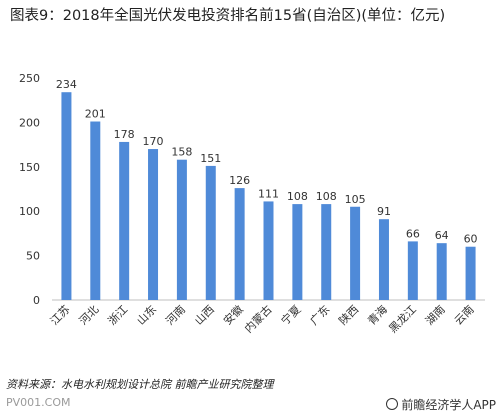 The image size is (504, 416). What do you see at coordinates (348, 314) in the screenshot?
I see `x-tick-label: 陕西` at bounding box center [348, 314].